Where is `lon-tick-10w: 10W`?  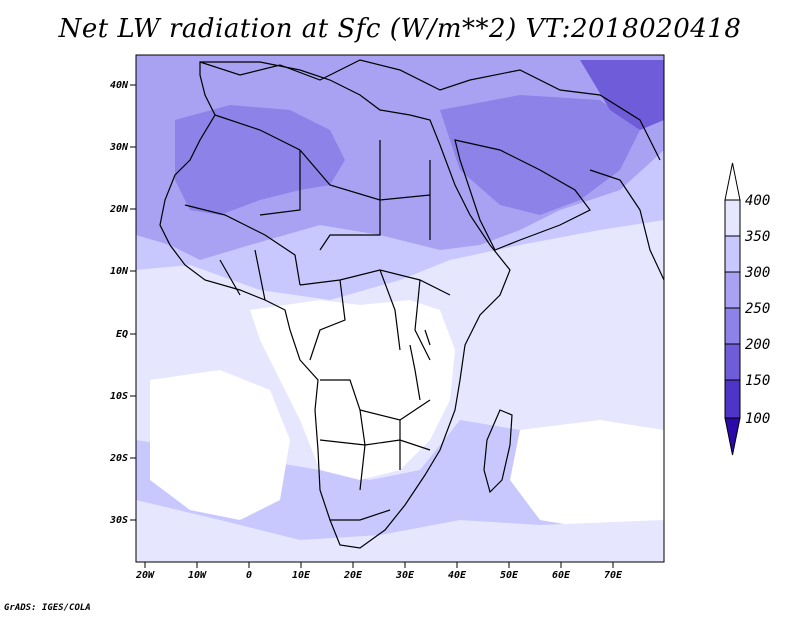
lon-tick-10w: 10W is located at coordinates (197, 571).